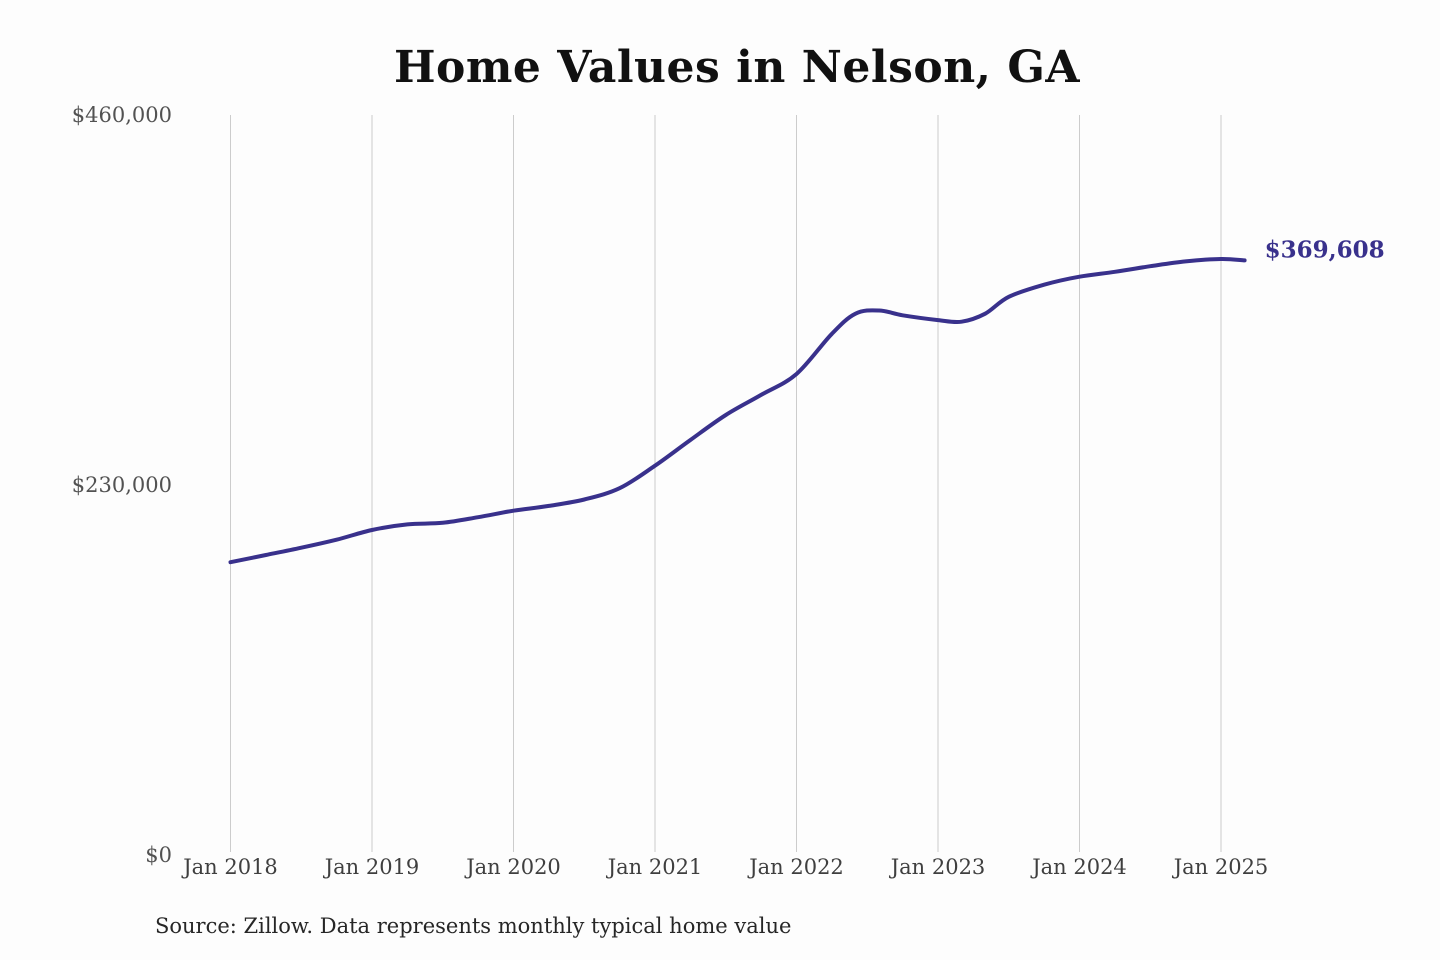 Image resolution: width=1440 pixels, height=960 pixels. I want to click on x-axis-tick-label: Jan 2020, so click(513, 867).